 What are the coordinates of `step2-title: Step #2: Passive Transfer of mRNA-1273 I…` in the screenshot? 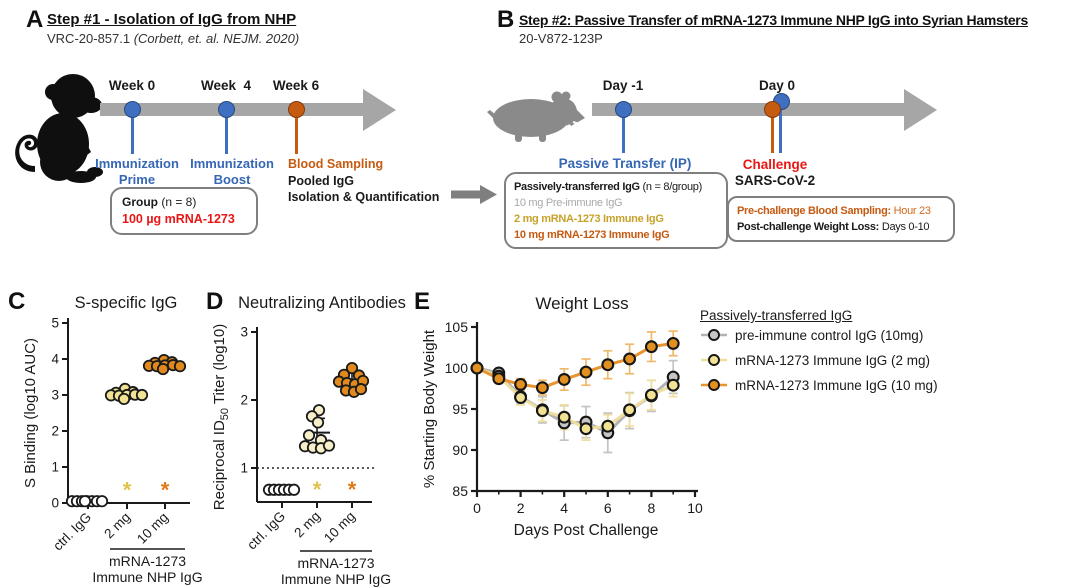 It's located at (773, 20).